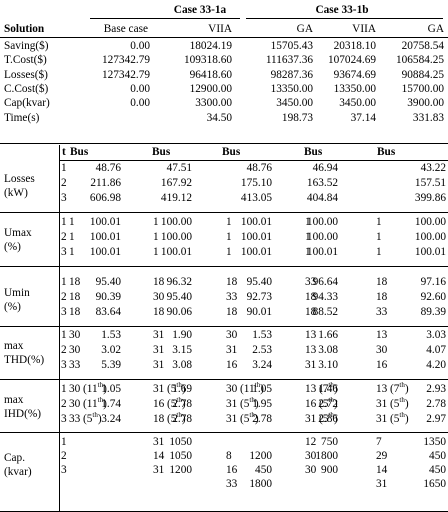 The image size is (448, 512). What do you see at coordinates (433, 168) in the screenshot?
I see `value-cell: 43.22` at bounding box center [433, 168].